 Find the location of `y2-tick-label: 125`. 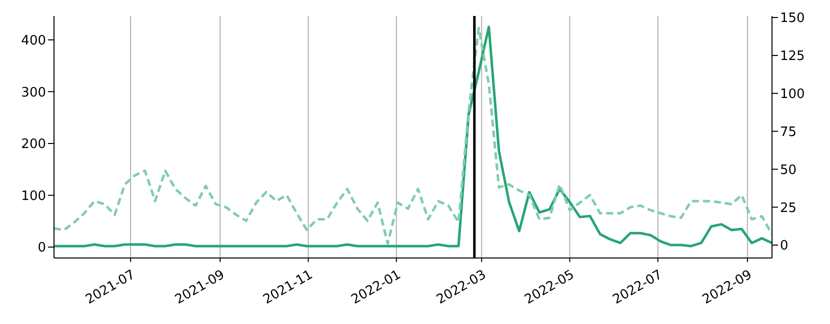

y2-tick-label: 125 is located at coordinates (792, 56).